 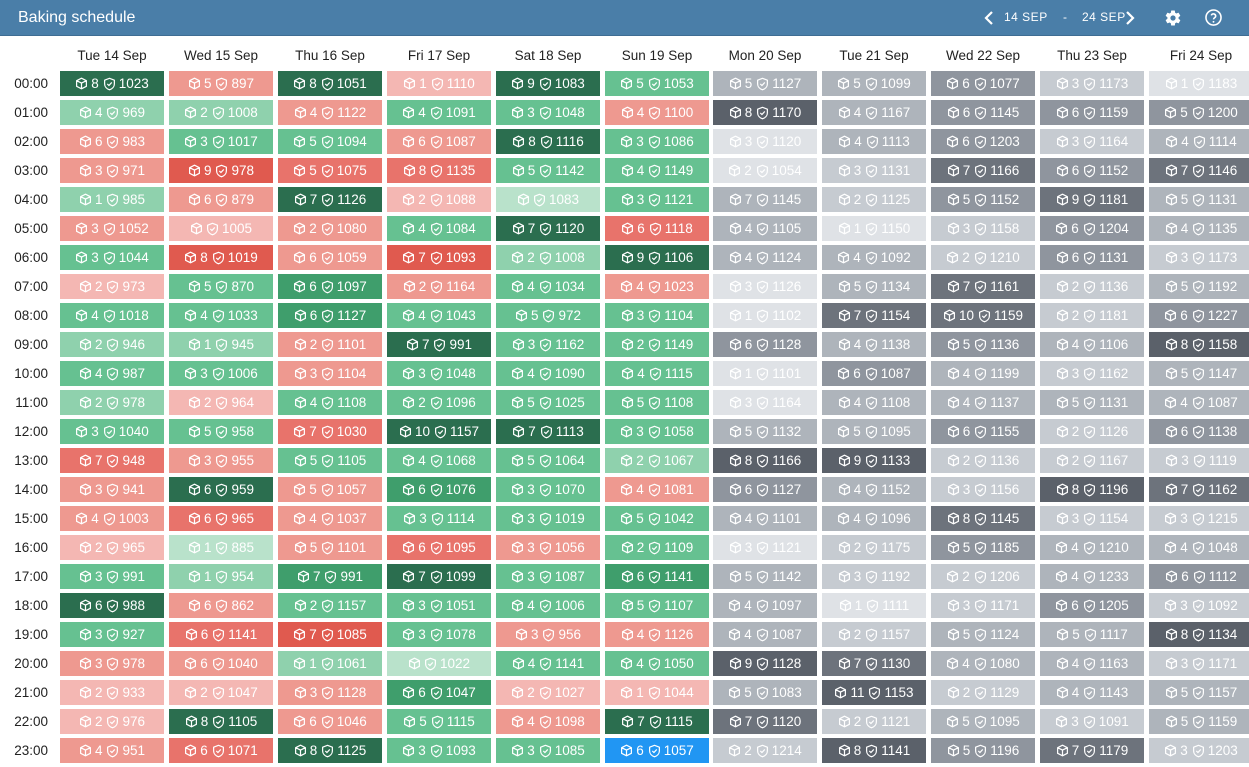 What do you see at coordinates (548, 692) in the screenshot?
I see `schedule-cell: 2 1027` at bounding box center [548, 692].